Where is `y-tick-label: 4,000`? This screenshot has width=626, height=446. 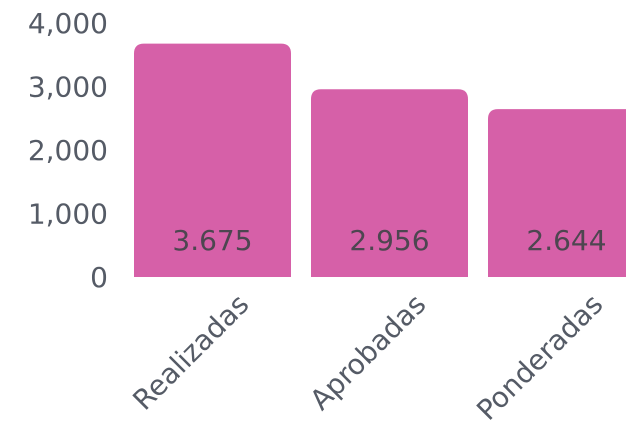 y-tick-label: 4,000 is located at coordinates (68, 23).